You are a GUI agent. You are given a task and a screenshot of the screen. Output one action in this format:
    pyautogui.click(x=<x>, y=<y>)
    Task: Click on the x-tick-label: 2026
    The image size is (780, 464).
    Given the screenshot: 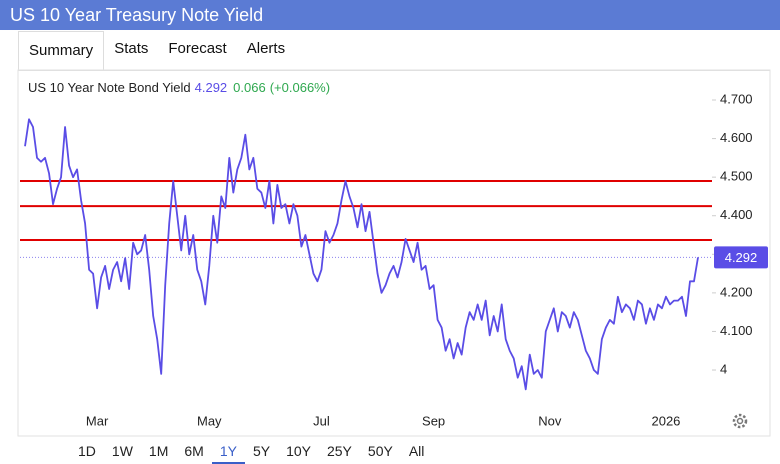 What is the action you would take?
    pyautogui.click(x=665, y=420)
    